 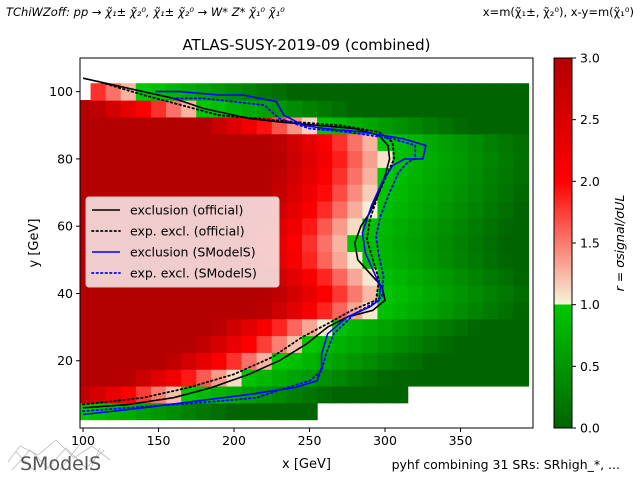 What do you see at coordinates (590, 428) in the screenshot?
I see `colorbar-tick-label: 0.0` at bounding box center [590, 428].